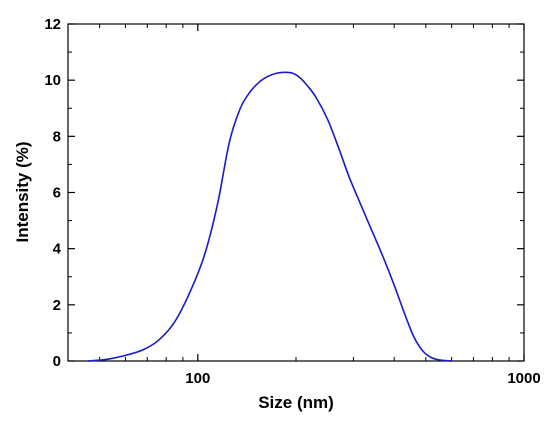  I want to click on y-tick-label: 2, so click(57, 305).